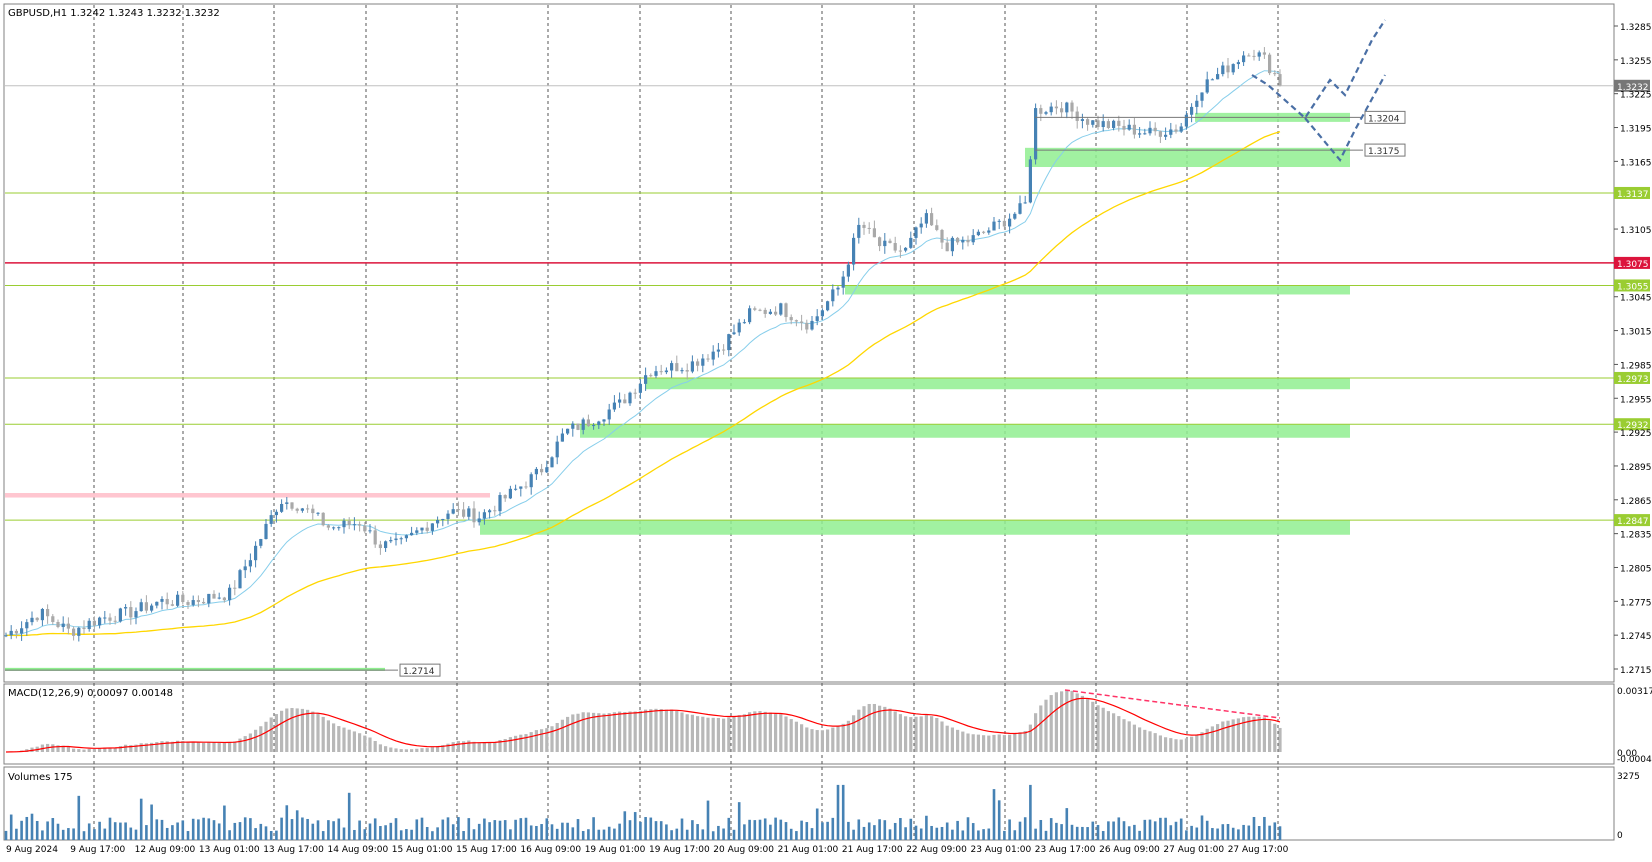  What do you see at coordinates (1633, 265) in the screenshot?
I see `level-tag-1: 1.3075` at bounding box center [1633, 265].